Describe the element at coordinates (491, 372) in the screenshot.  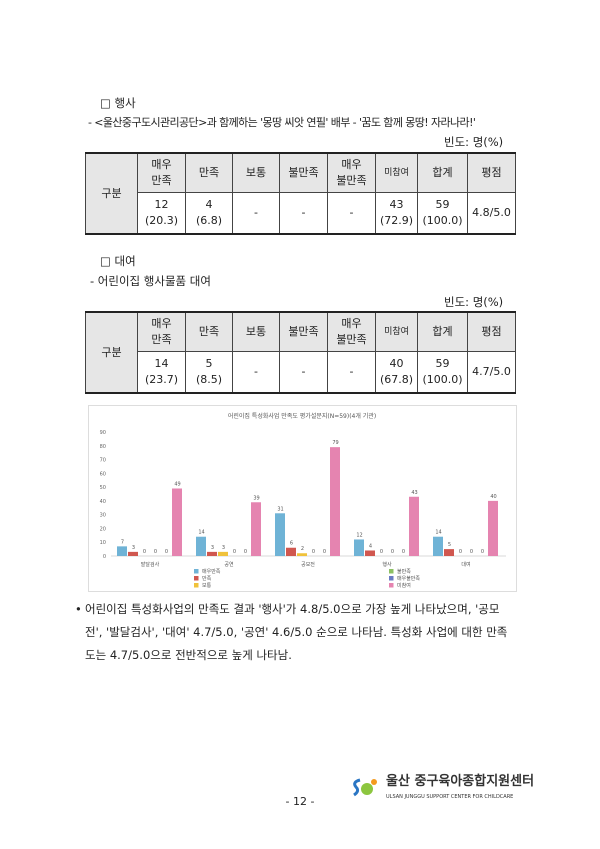
I see `score-cell: 4.7/5.0` at that location.